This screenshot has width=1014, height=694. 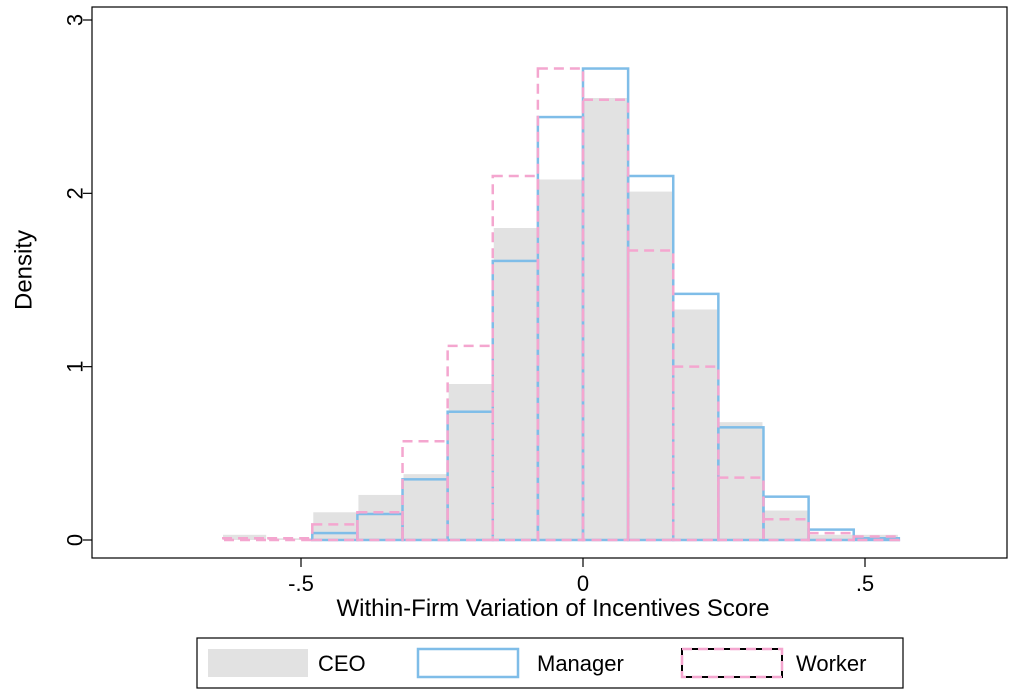 I want to click on legend-key-worker-dash, so click(x=732, y=663).